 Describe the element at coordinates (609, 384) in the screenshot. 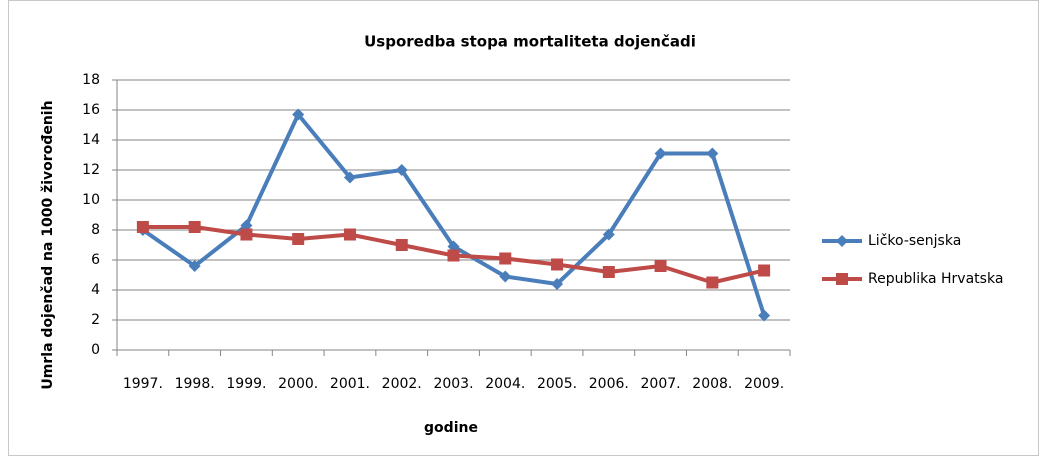

I see `x-tick-label: 2006.` at that location.